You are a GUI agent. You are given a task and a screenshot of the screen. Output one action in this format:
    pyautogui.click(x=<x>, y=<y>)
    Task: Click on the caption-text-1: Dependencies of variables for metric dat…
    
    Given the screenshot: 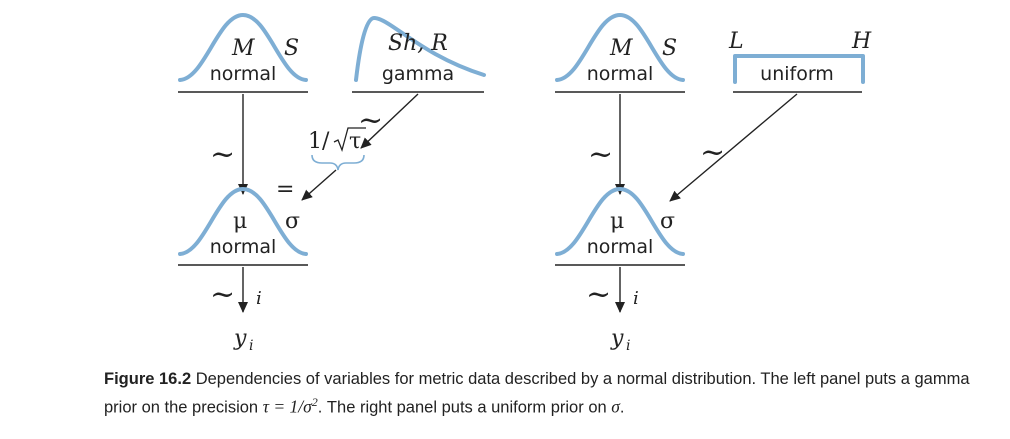 What is the action you would take?
    pyautogui.click(x=537, y=393)
    